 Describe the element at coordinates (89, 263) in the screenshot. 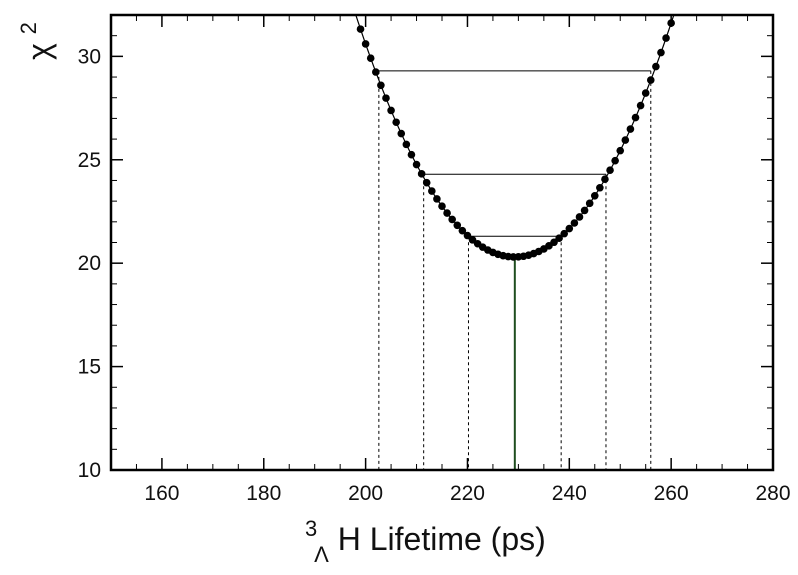

I see `y-tick-label: 20` at that location.